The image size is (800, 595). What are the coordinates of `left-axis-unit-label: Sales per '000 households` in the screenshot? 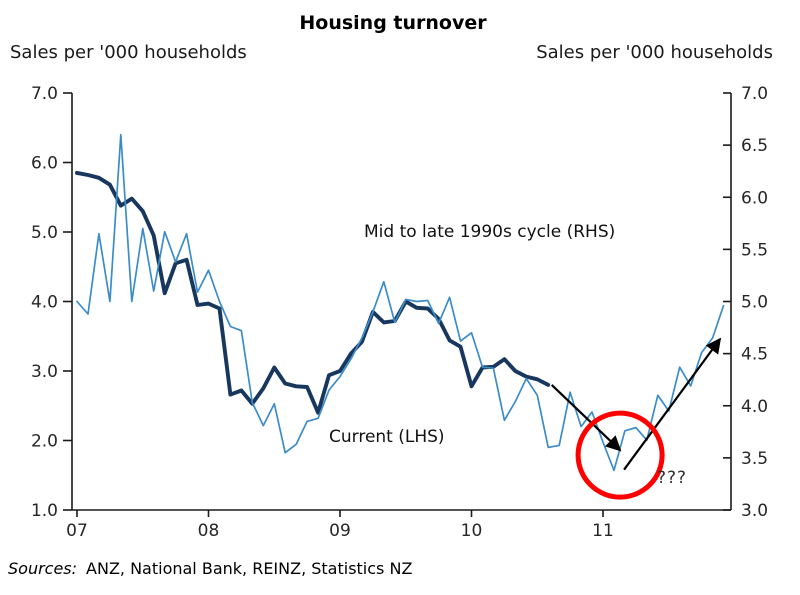 It's located at (128, 52).